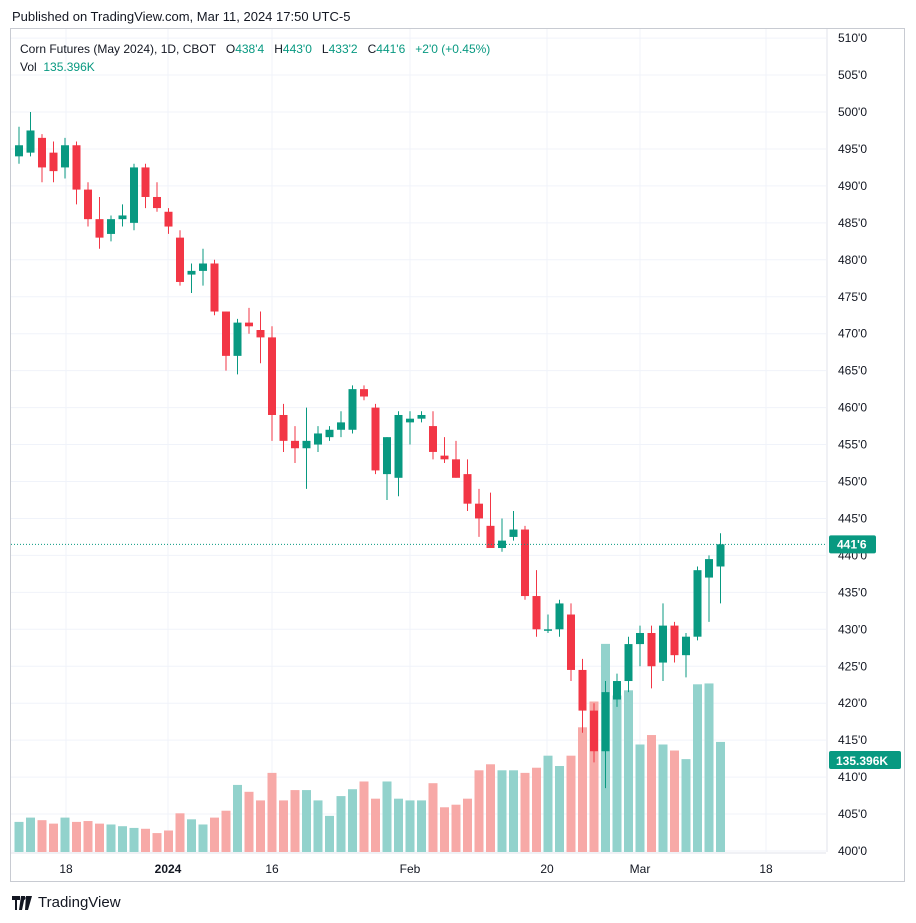 The width and height of the screenshot is (916, 923). What do you see at coordinates (852, 260) in the screenshot?
I see `price-tick-label: 480'0` at bounding box center [852, 260].